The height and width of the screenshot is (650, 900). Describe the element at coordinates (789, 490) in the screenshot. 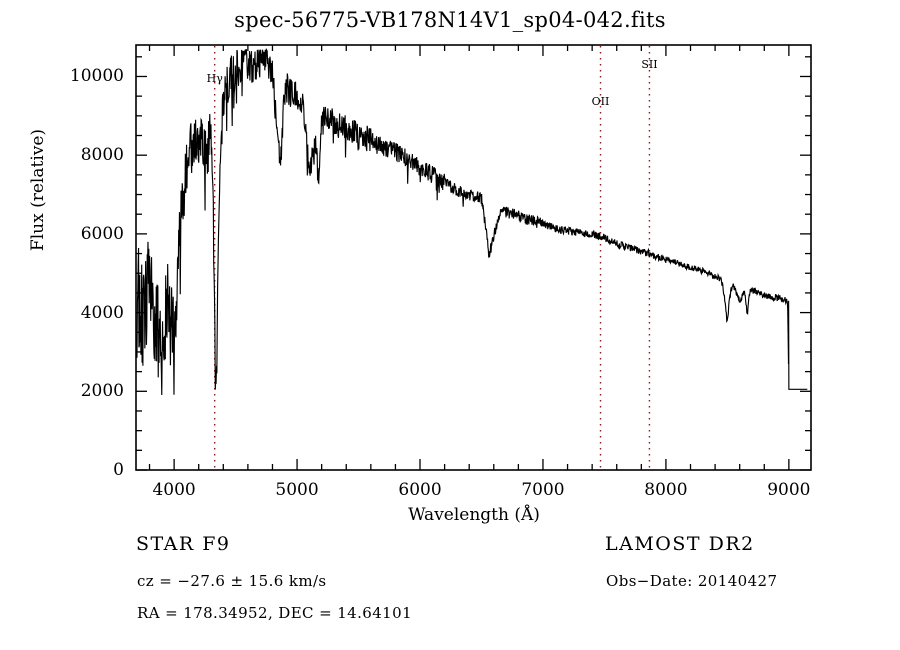

I see `x-tick-label-9000: 9000` at that location.